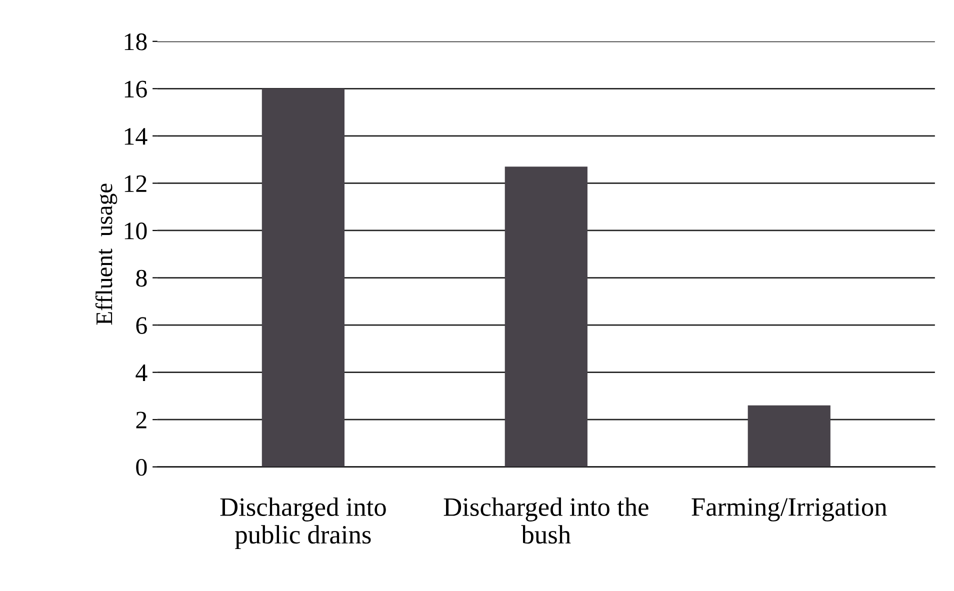 The image size is (954, 591). What do you see at coordinates (303, 523) in the screenshot?
I see `x-tick-label: Discharged into public drains` at bounding box center [303, 523].